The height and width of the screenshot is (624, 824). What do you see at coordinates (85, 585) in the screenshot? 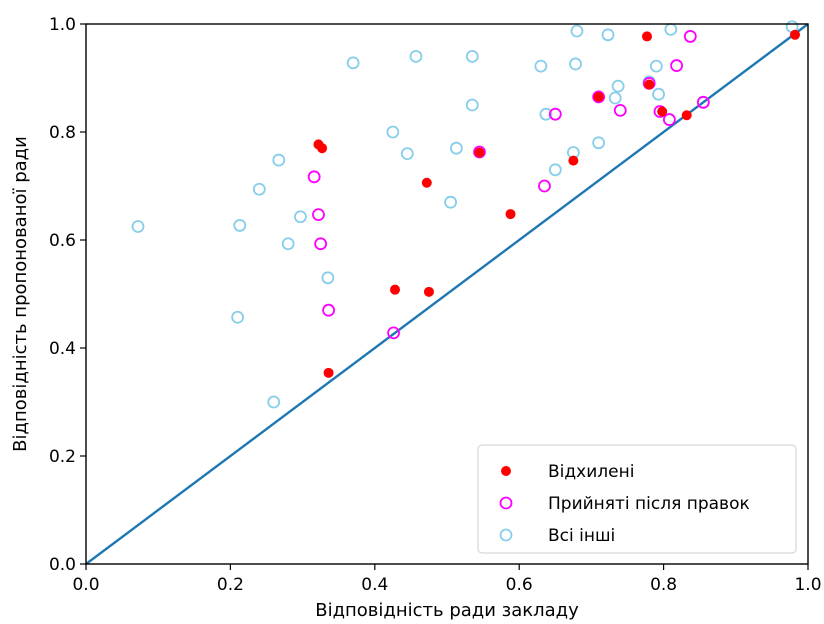
I see `x-tick-label: 0.0` at bounding box center [85, 585].